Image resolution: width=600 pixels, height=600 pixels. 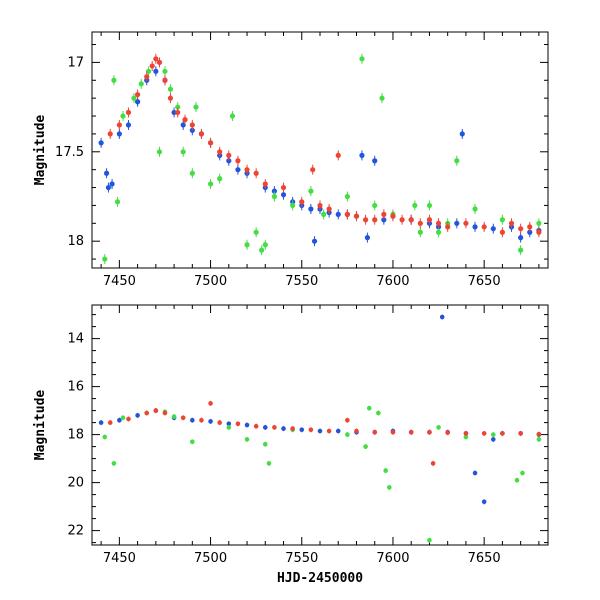 I want to click on x-tick-label: 7500, so click(x=210, y=281).